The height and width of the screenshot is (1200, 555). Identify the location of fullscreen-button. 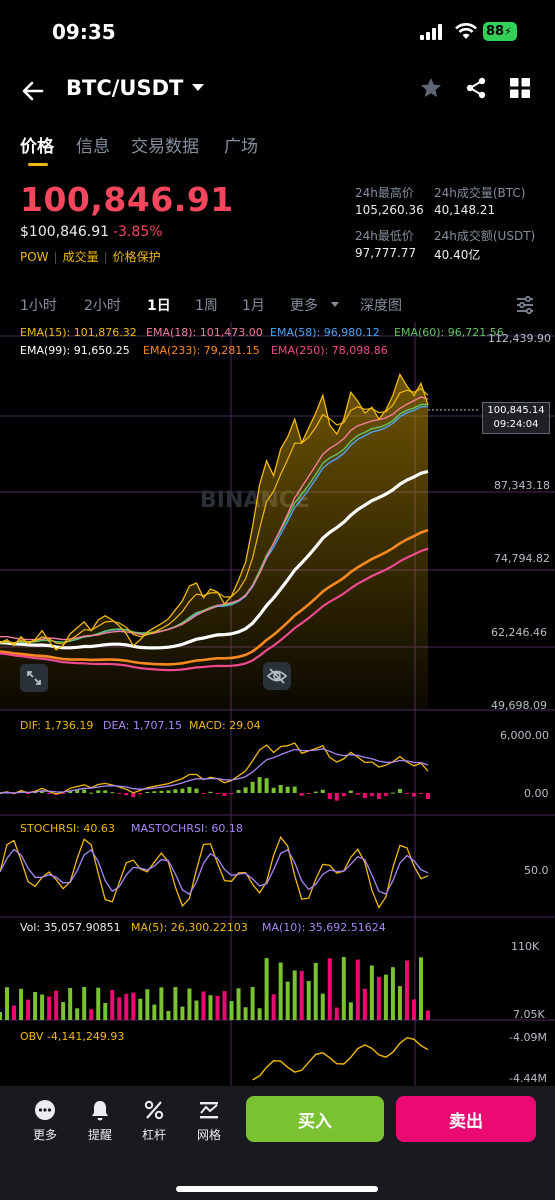
(34, 678).